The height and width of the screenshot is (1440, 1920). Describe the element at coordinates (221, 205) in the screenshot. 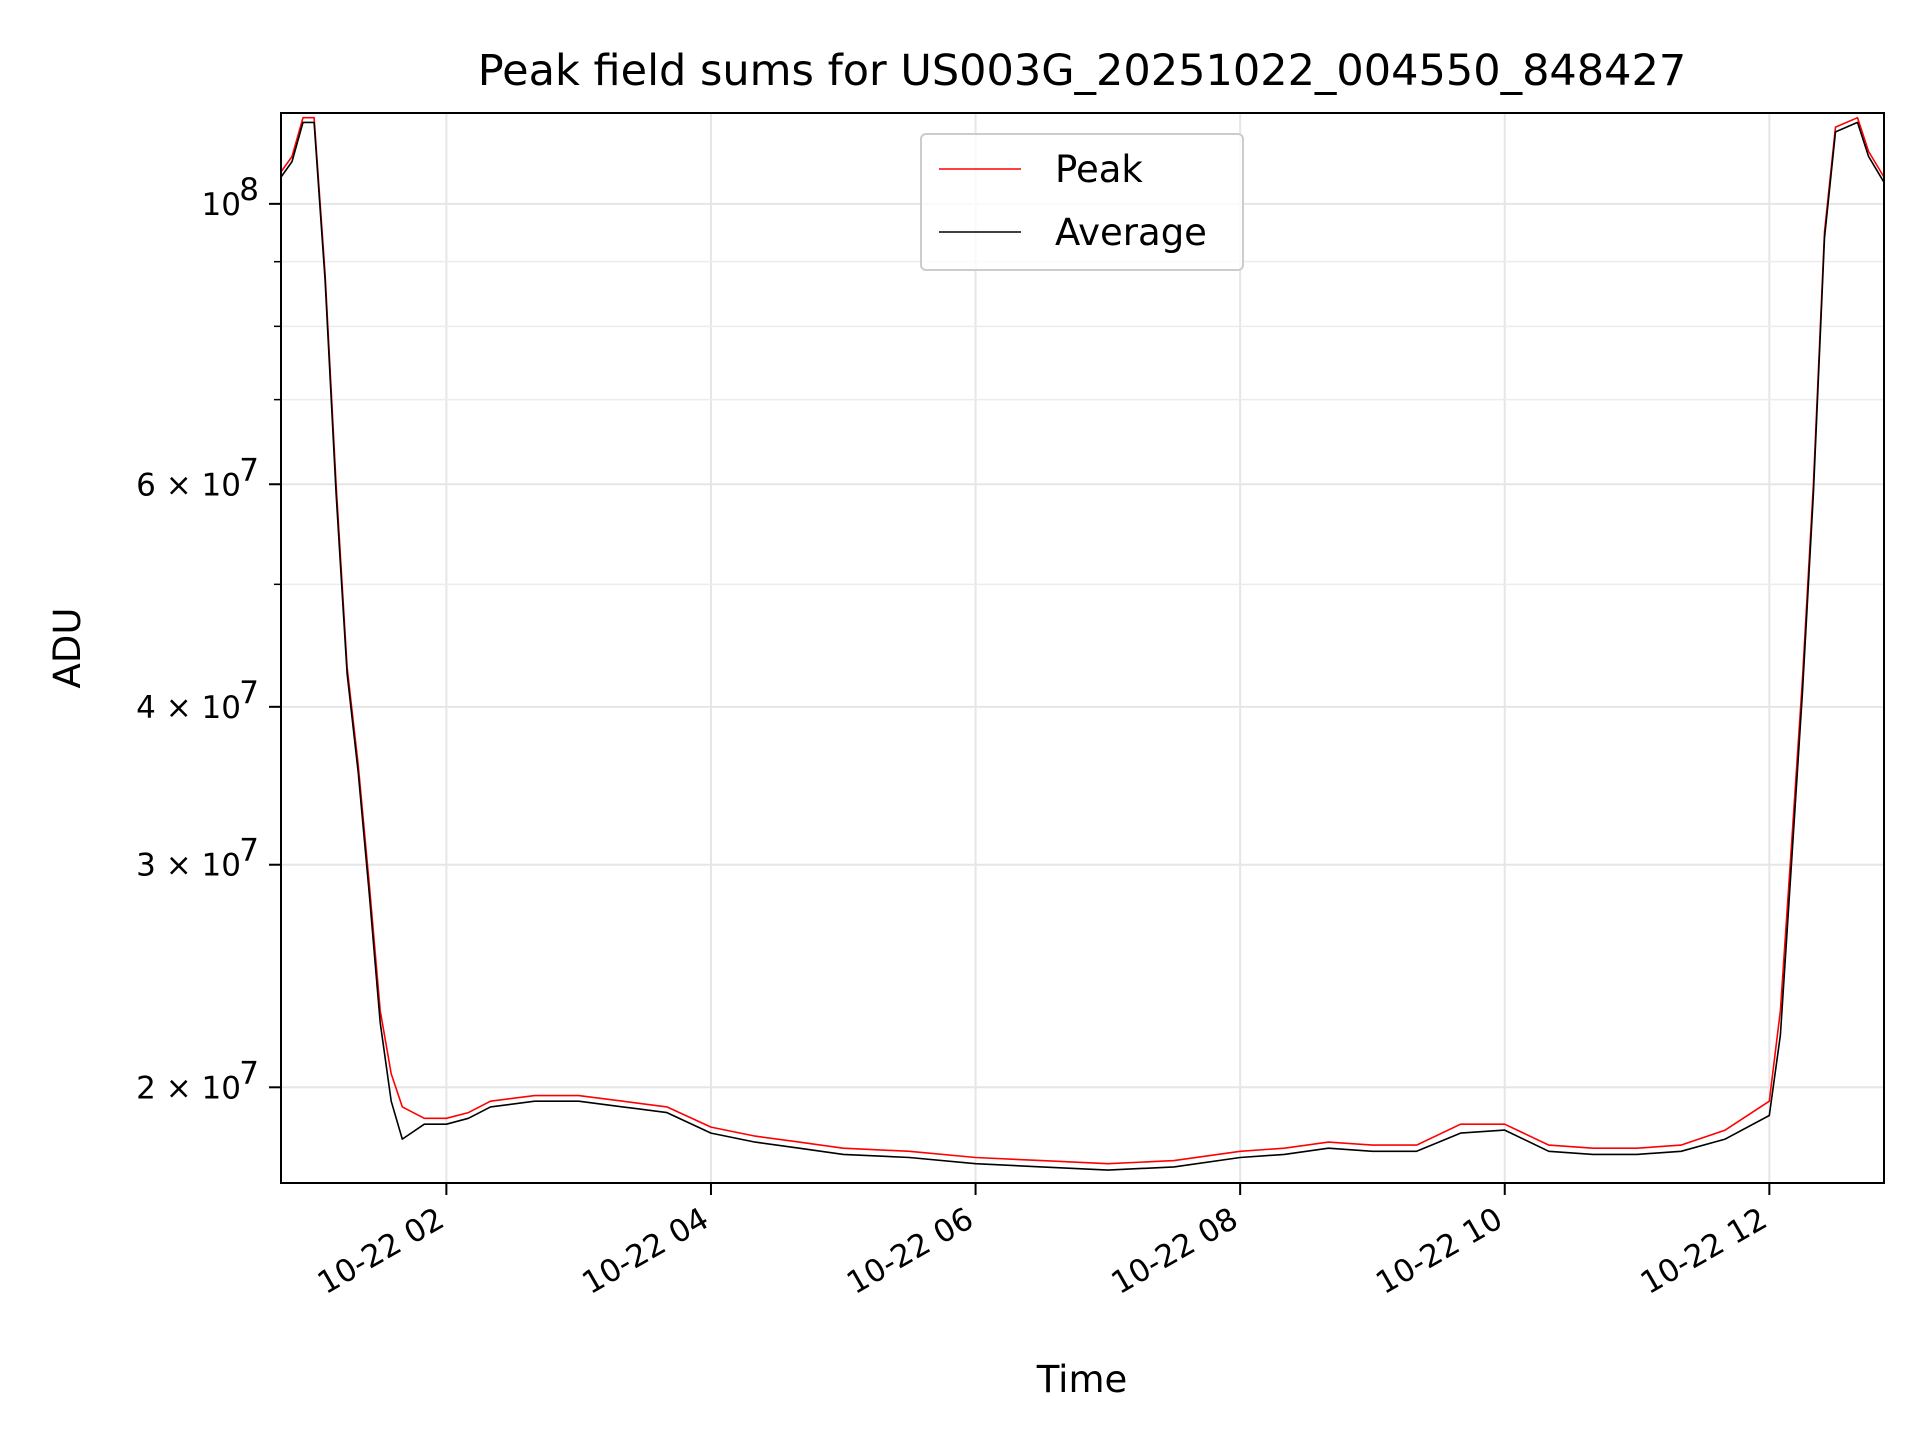

I see `y-tick-label: 10` at that location.